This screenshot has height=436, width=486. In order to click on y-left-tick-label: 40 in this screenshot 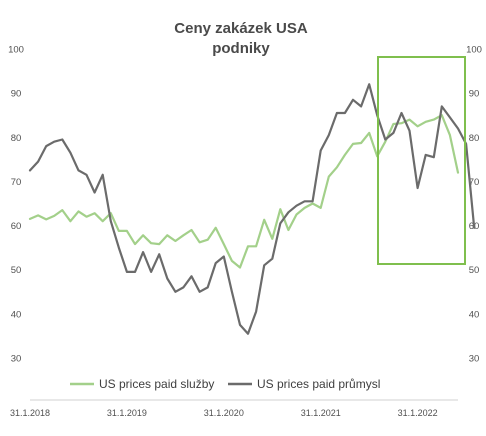, I will do `click(16, 314)`.